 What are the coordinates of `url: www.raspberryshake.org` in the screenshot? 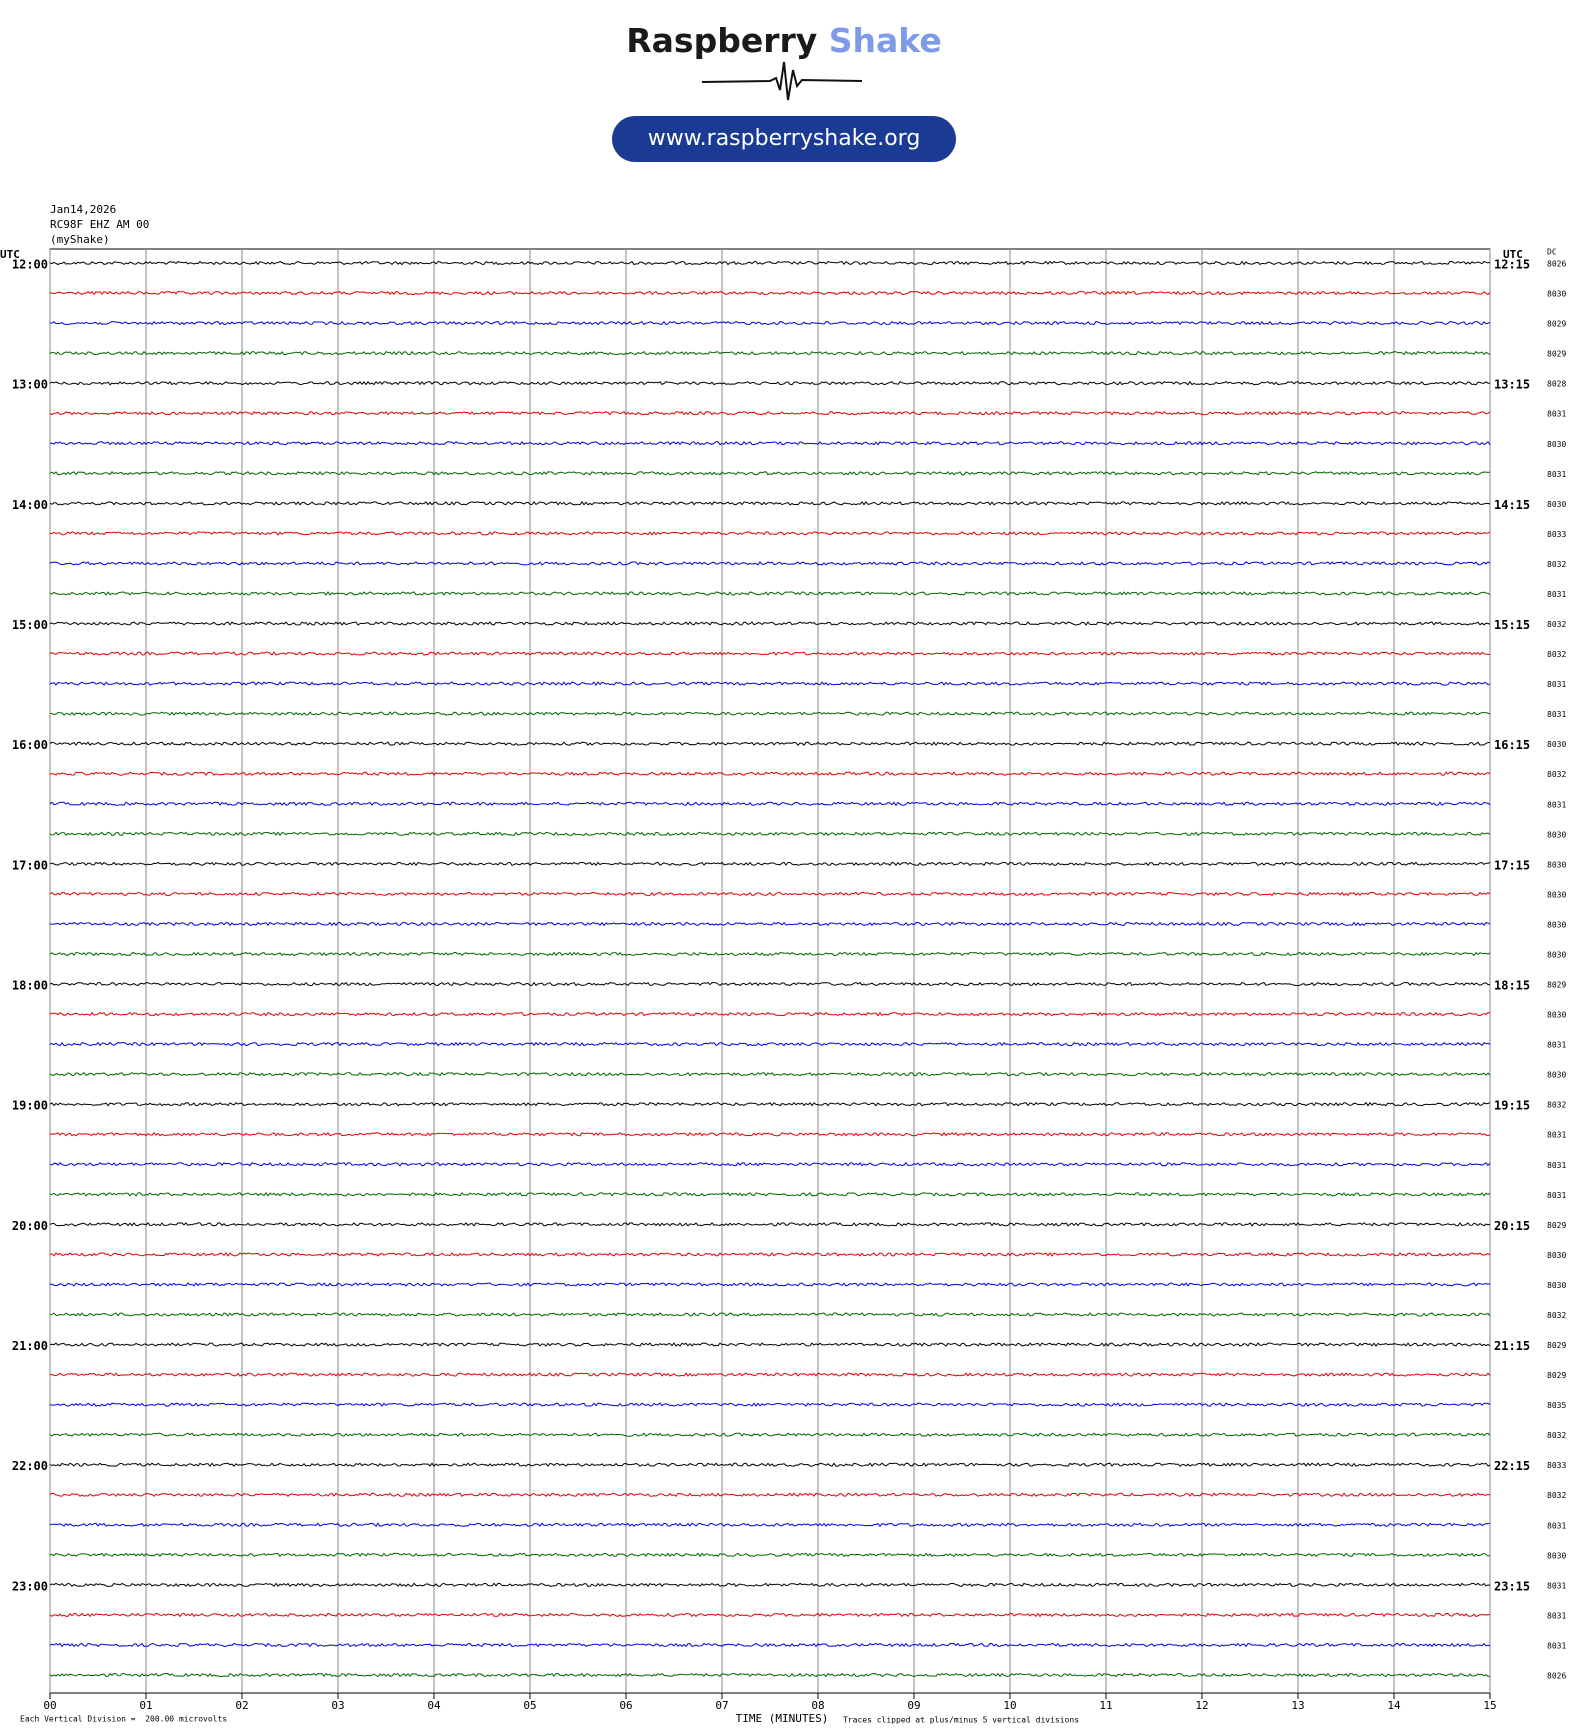 It's located at (784, 138).